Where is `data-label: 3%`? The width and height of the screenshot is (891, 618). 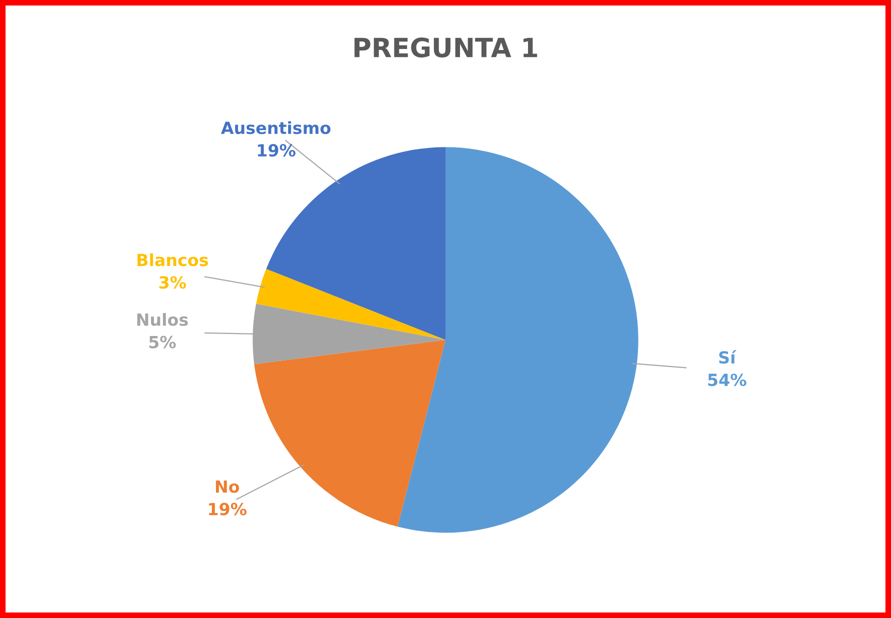 data-label: 3% is located at coordinates (172, 282).